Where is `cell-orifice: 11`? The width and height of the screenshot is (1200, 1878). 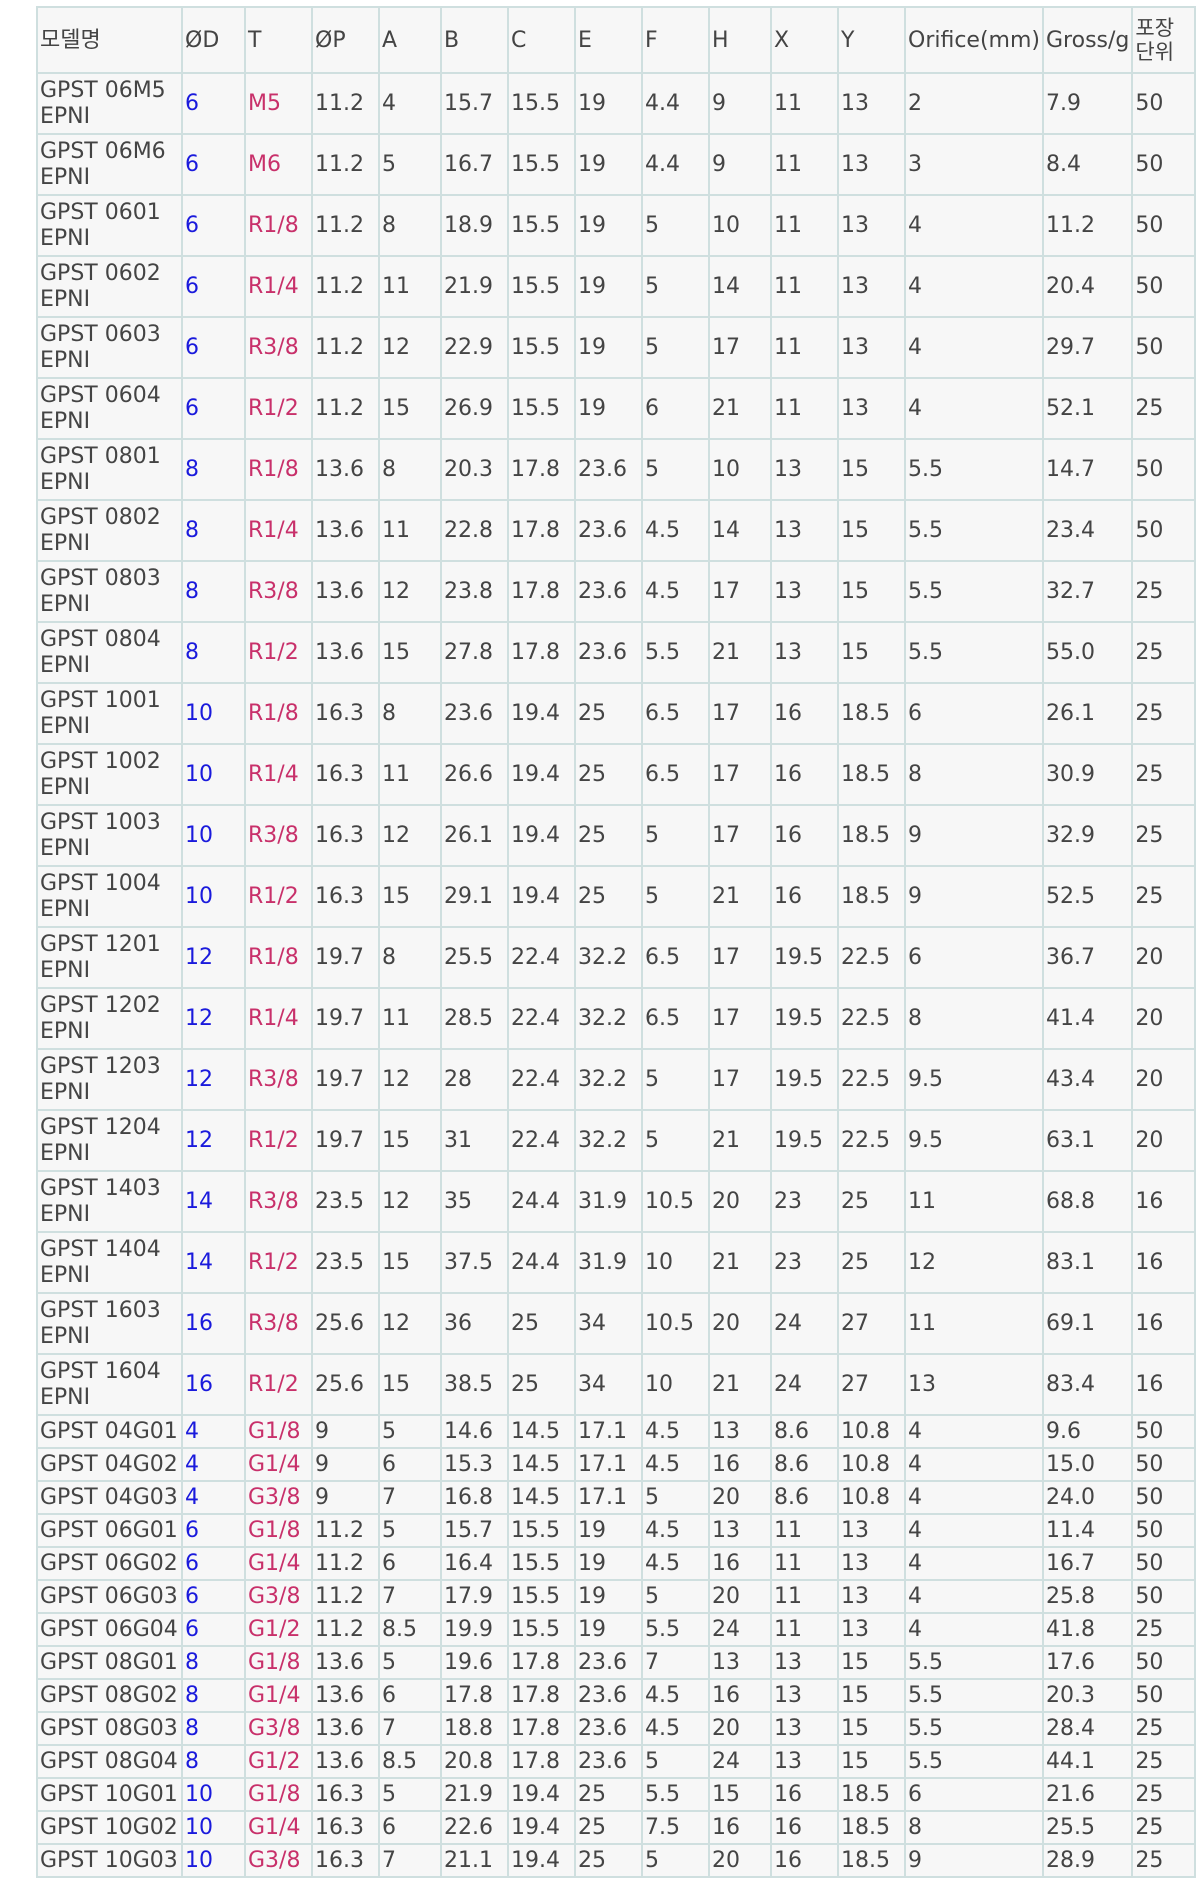 cell-orifice: 11 is located at coordinates (974, 1323).